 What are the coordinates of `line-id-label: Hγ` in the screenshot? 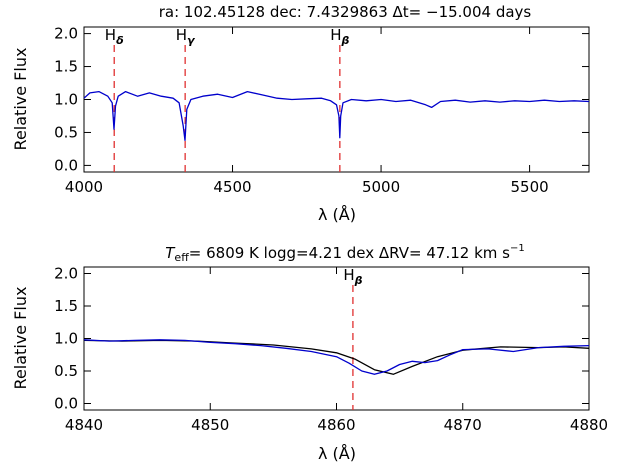 It's located at (186, 36).